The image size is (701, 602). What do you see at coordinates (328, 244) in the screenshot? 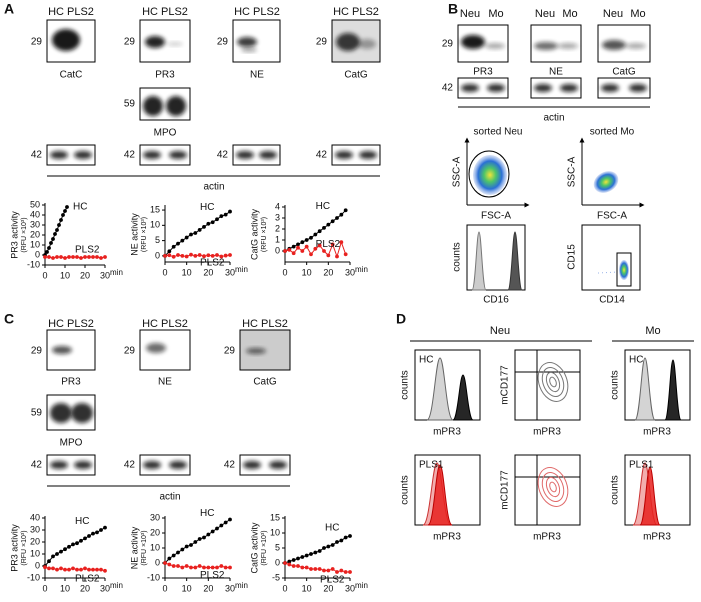
I see `series-label: PLS2` at bounding box center [328, 244].